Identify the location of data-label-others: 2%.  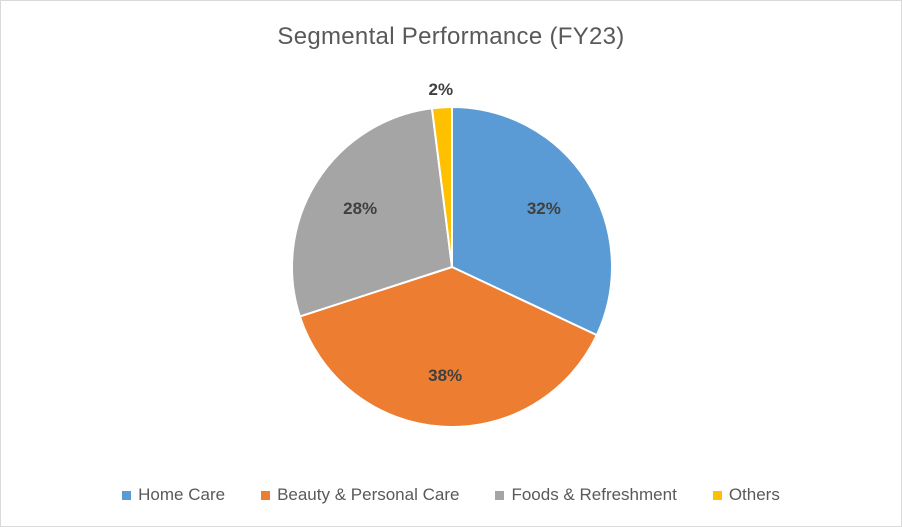
(441, 89).